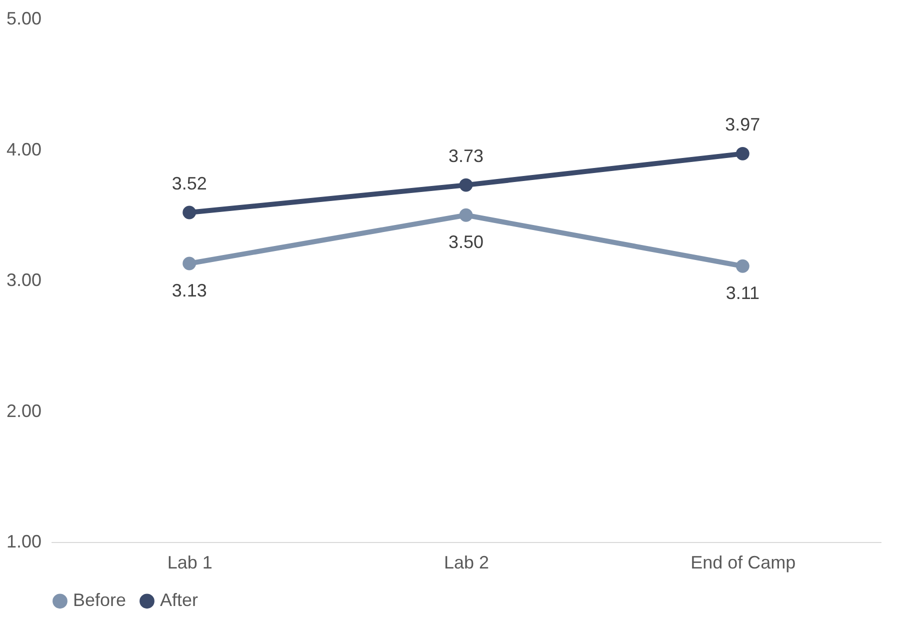  What do you see at coordinates (99, 600) in the screenshot?
I see `legend-label: Before` at bounding box center [99, 600].